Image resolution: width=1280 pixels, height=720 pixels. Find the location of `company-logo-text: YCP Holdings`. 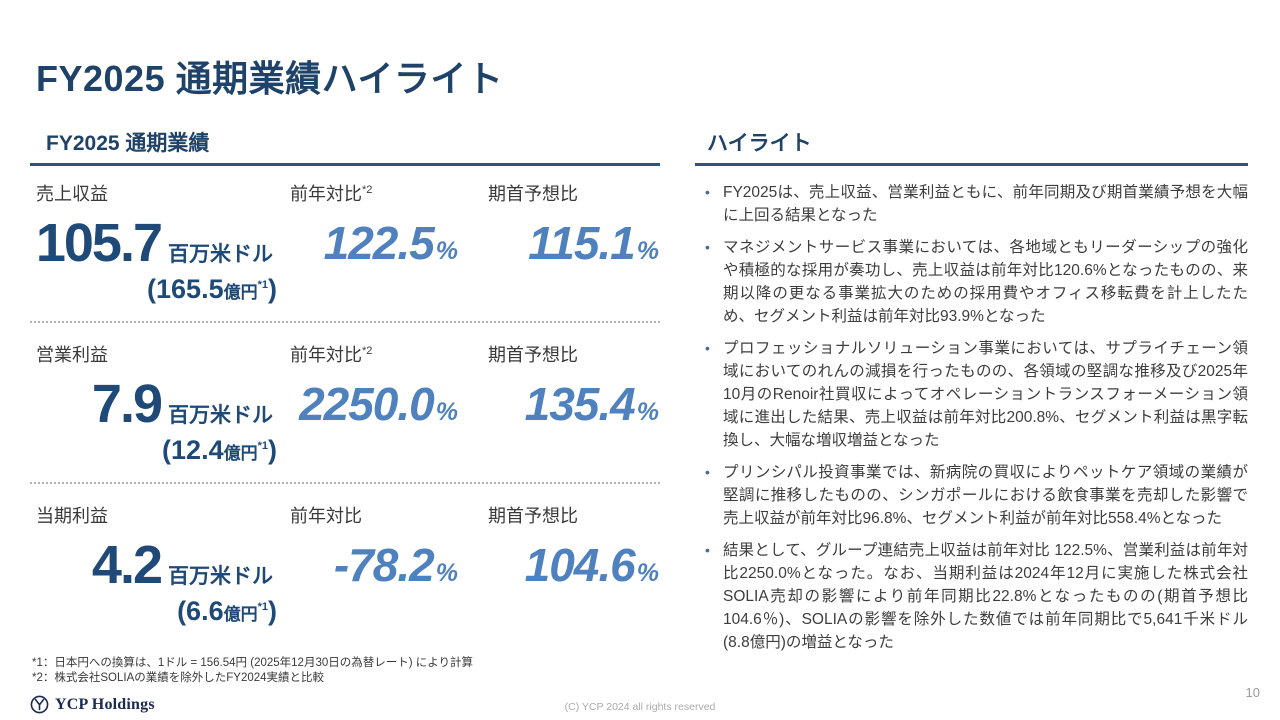

company-logo-text: YCP Holdings is located at coordinates (105, 704).